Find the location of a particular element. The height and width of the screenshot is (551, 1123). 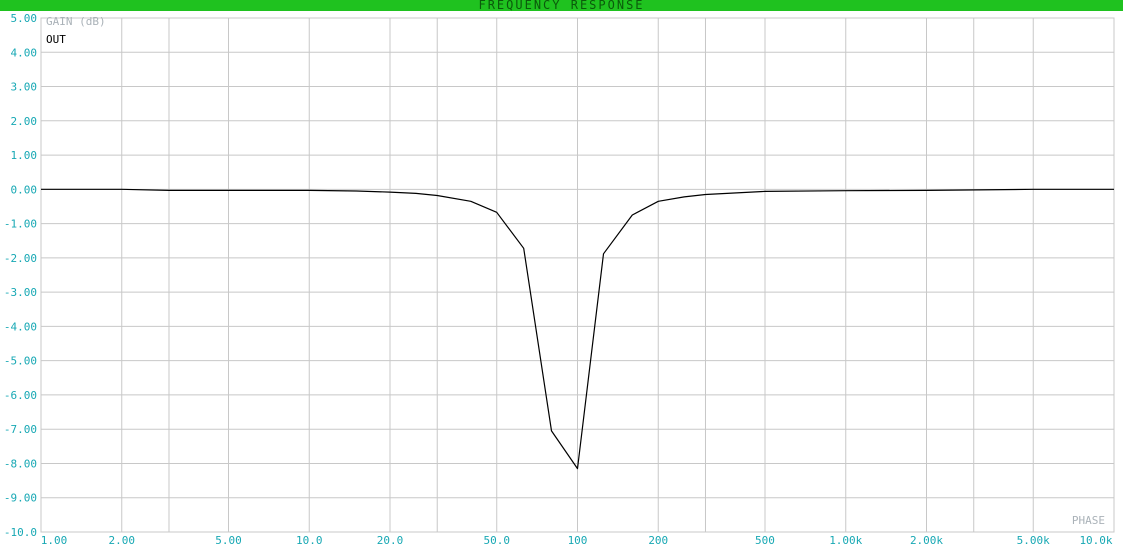

y-axis-label: GAIN (dB) is located at coordinates (76, 21).